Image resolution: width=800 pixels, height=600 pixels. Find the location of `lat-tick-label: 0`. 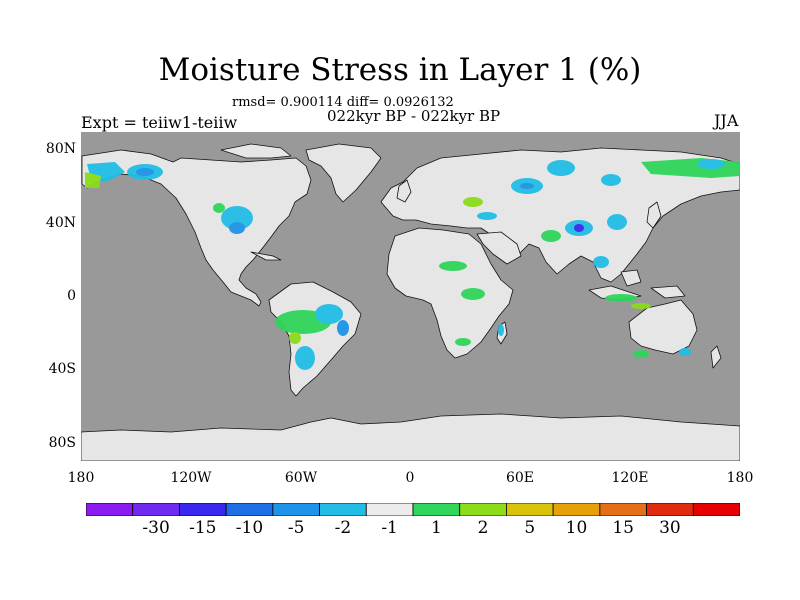

lat-tick-label: 0 is located at coordinates (71, 296).